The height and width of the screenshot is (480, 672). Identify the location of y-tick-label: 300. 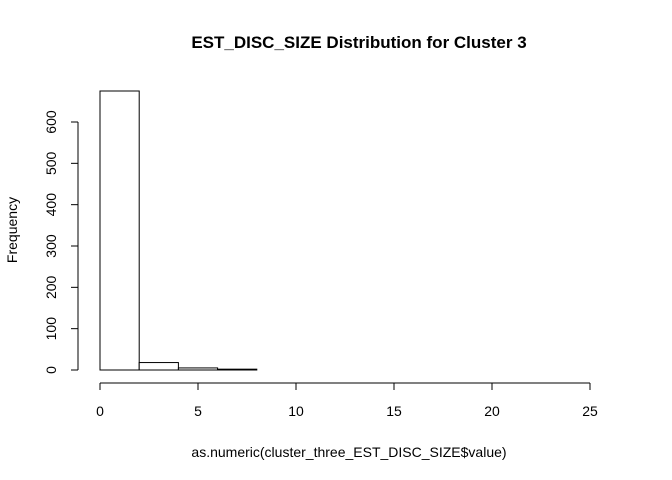
(51, 246).